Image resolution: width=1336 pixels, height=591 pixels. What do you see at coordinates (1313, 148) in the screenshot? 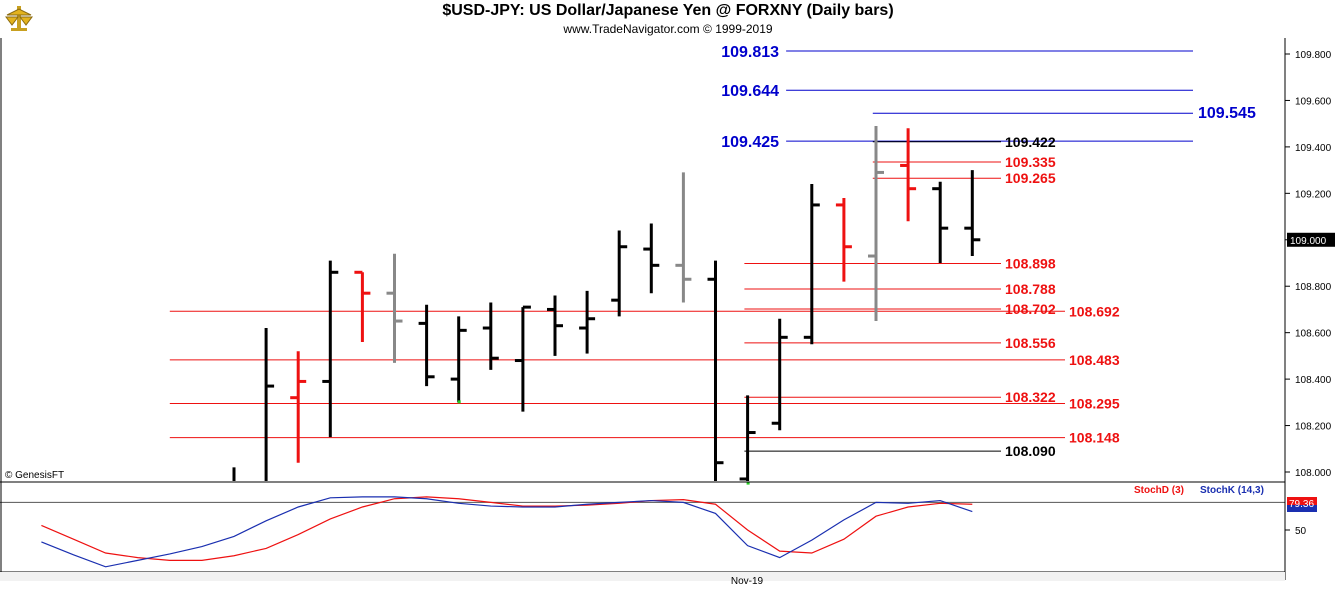
I see `price-tick-label: 109.400` at bounding box center [1313, 148].